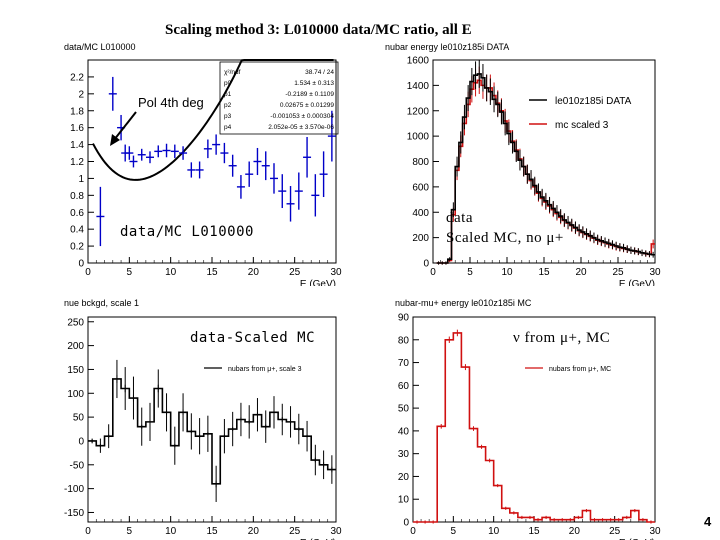 This screenshot has width=720, height=540. What do you see at coordinates (582, 125) in the screenshot?
I see `legend-mc-text: mc scaled 3` at bounding box center [582, 125].